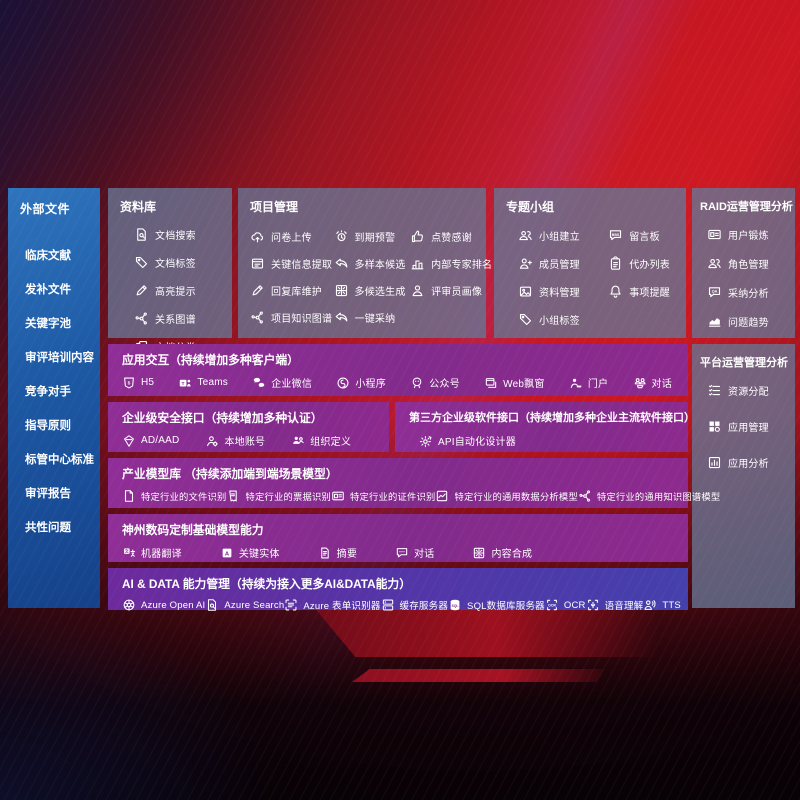 The width and height of the screenshot is (800, 800). What do you see at coordinates (514, 382) in the screenshot?
I see `feature-item: Web飘窗` at bounding box center [514, 382].